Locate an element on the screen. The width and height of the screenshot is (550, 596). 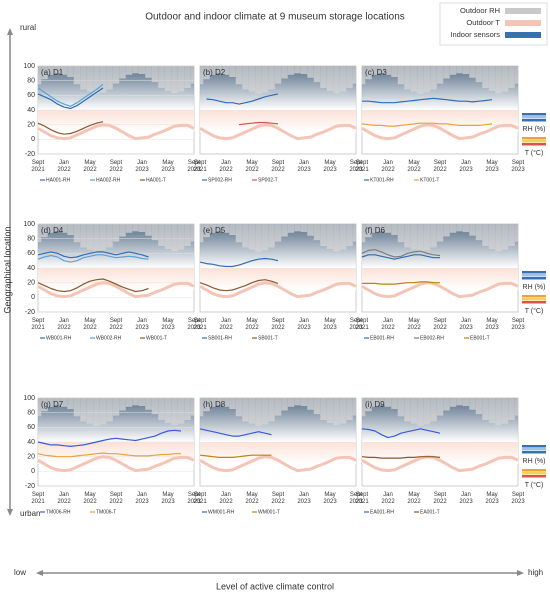
series-label: SB001-RH is located at coordinates (220, 338).